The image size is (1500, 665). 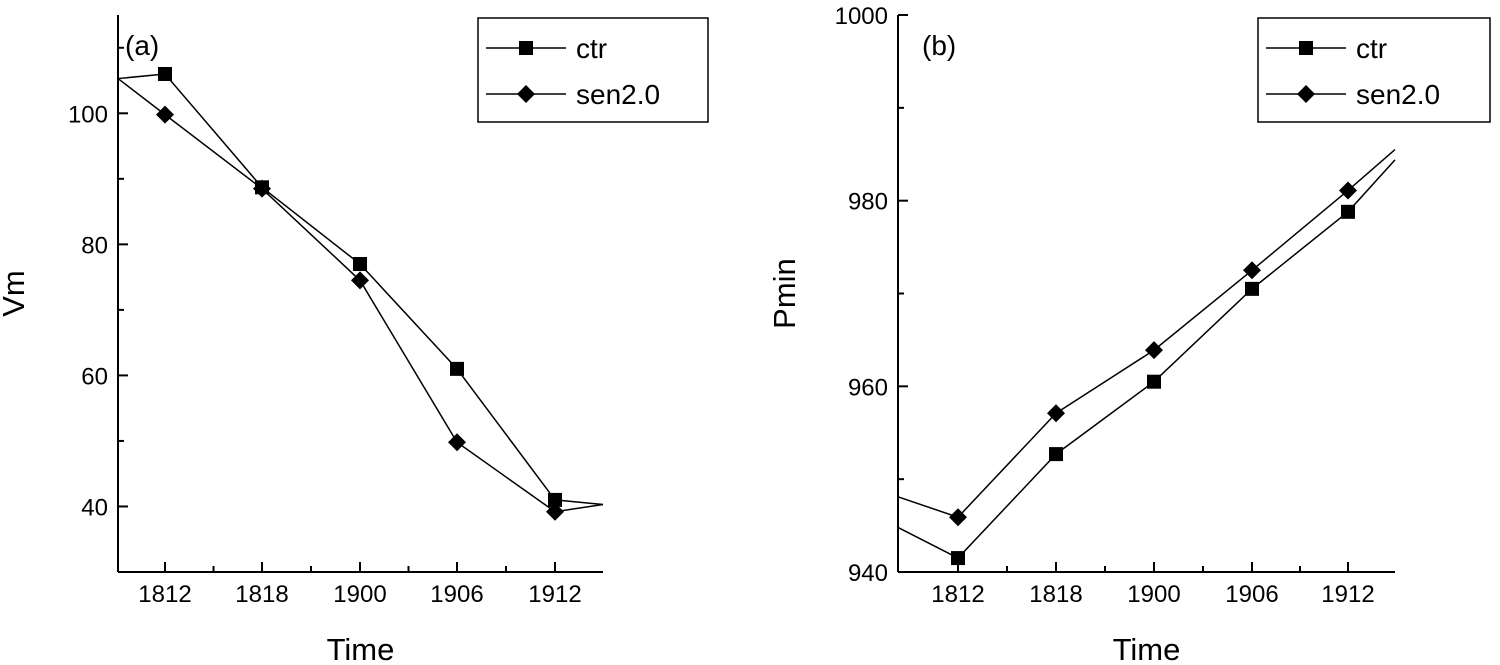 What do you see at coordinates (94, 245) in the screenshot?
I see `y-tick-label: 80` at bounding box center [94, 245].